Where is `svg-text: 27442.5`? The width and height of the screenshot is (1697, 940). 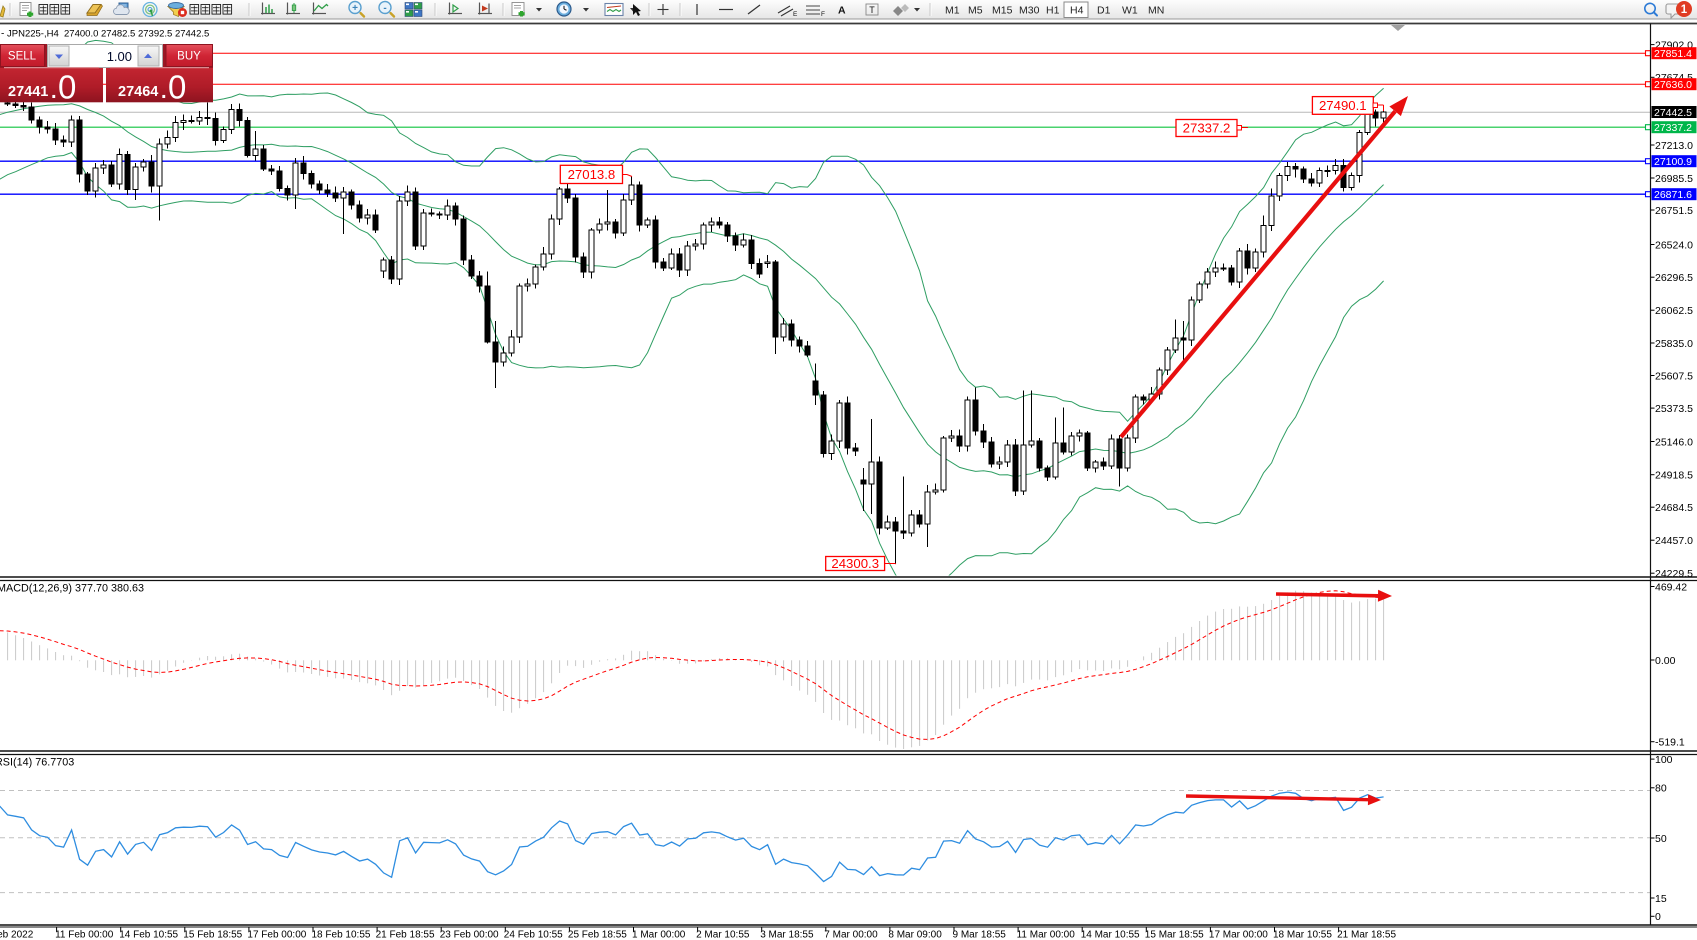 svg-text: 27442.5 is located at coordinates (1673, 113).